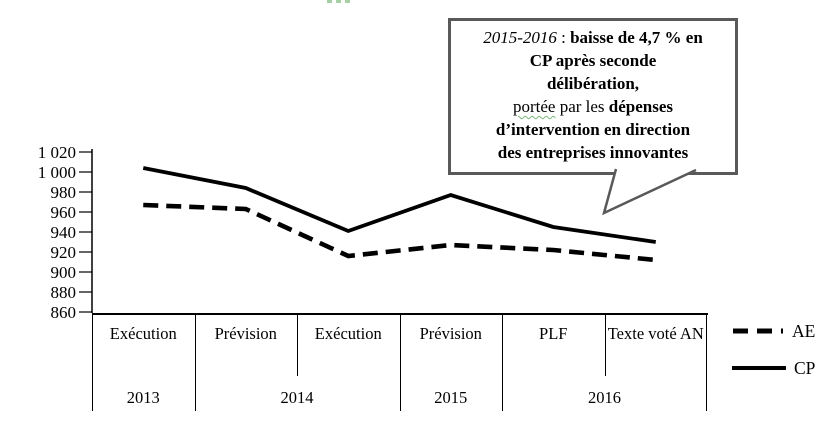  I want to click on callout-text-segment: des entreprises innovantes, so click(593, 152).